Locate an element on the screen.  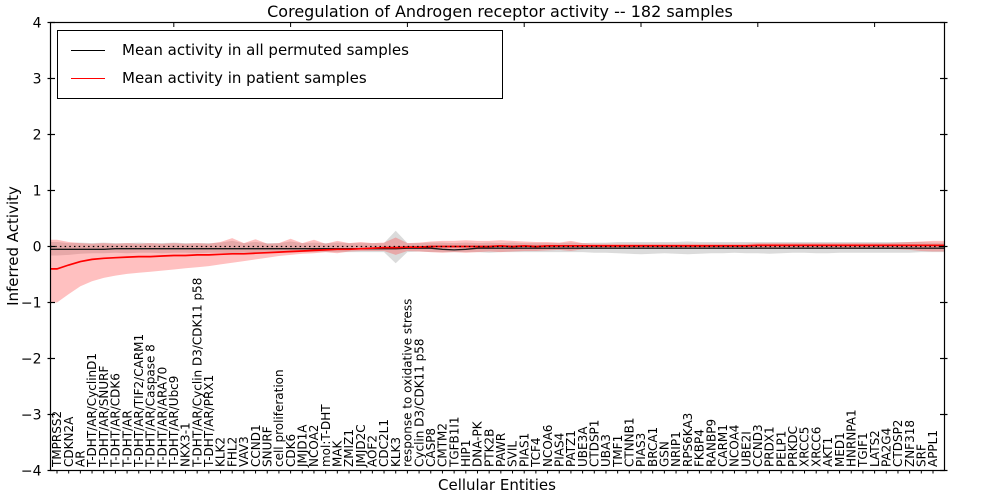
x-tick-label: ZNF318 is located at coordinates (910, 443).